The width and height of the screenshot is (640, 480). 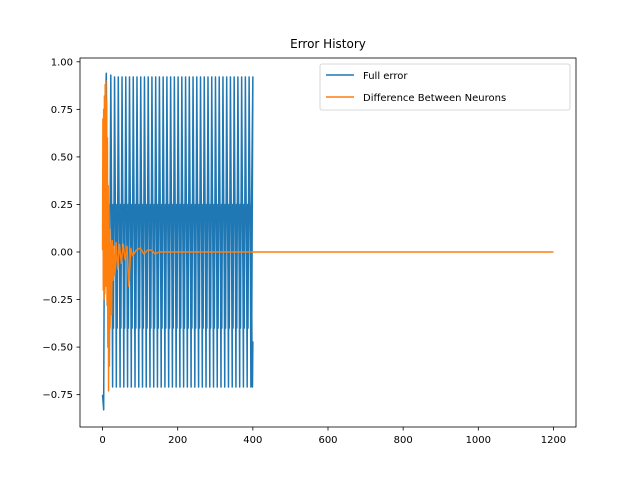 What do you see at coordinates (434, 98) in the screenshot?
I see `legend-label: Difference Between Neurons` at bounding box center [434, 98].